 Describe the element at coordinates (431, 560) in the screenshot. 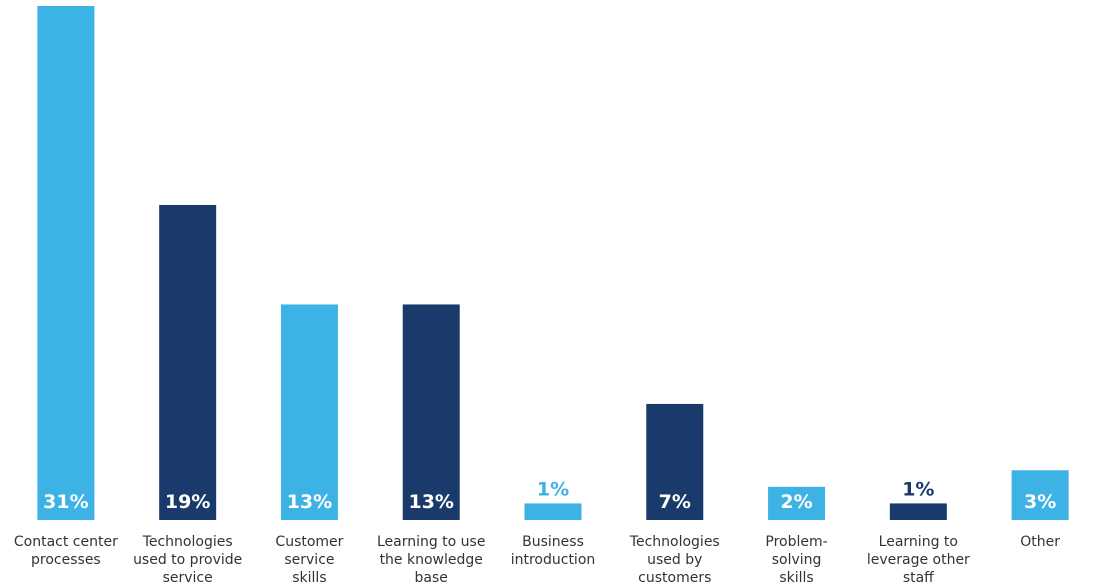

I see `x-tick-label: Learning to use the knowledge base` at that location.